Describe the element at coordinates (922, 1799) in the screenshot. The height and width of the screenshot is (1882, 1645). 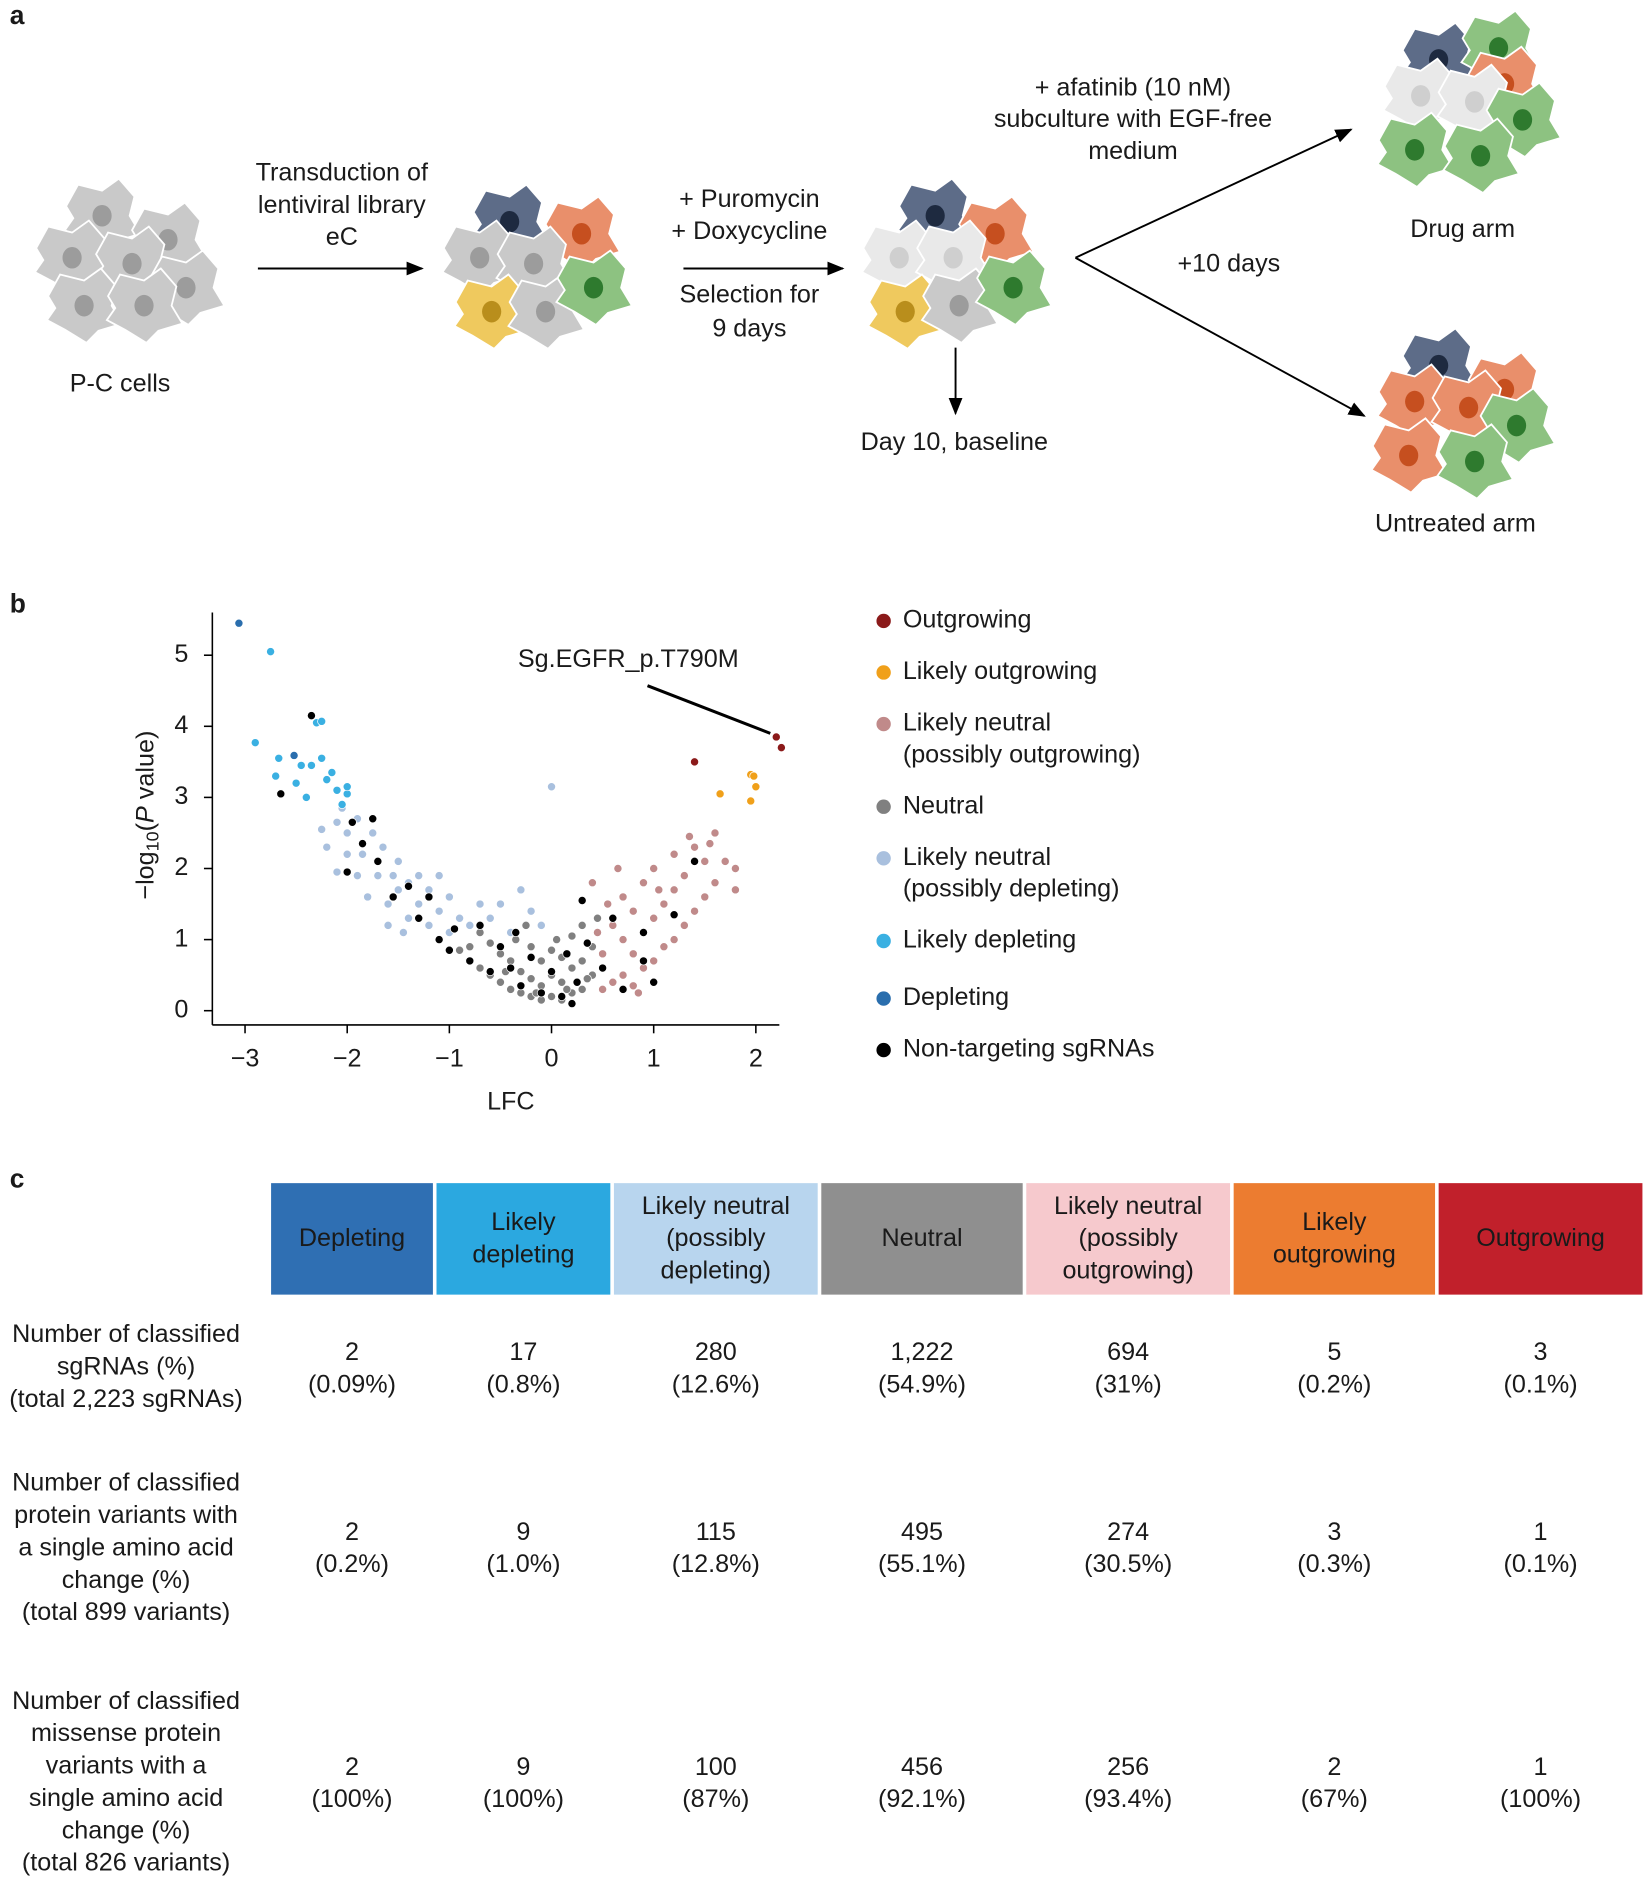
I see `table-cell: (92.1%)` at that location.